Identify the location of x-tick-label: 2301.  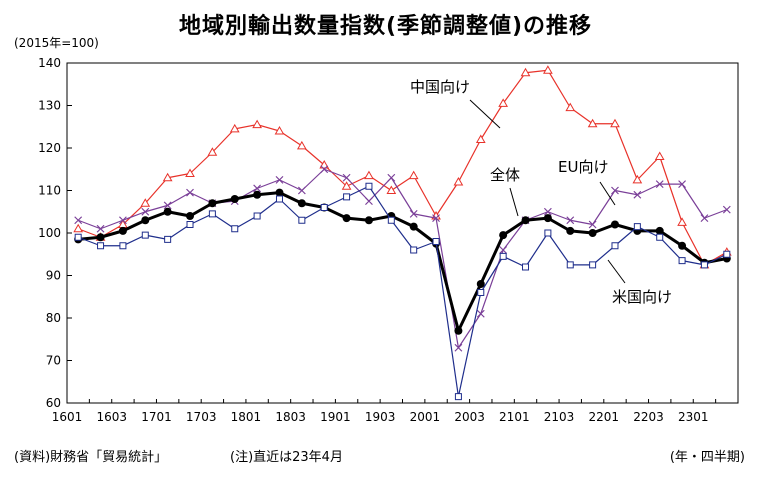
(693, 417).